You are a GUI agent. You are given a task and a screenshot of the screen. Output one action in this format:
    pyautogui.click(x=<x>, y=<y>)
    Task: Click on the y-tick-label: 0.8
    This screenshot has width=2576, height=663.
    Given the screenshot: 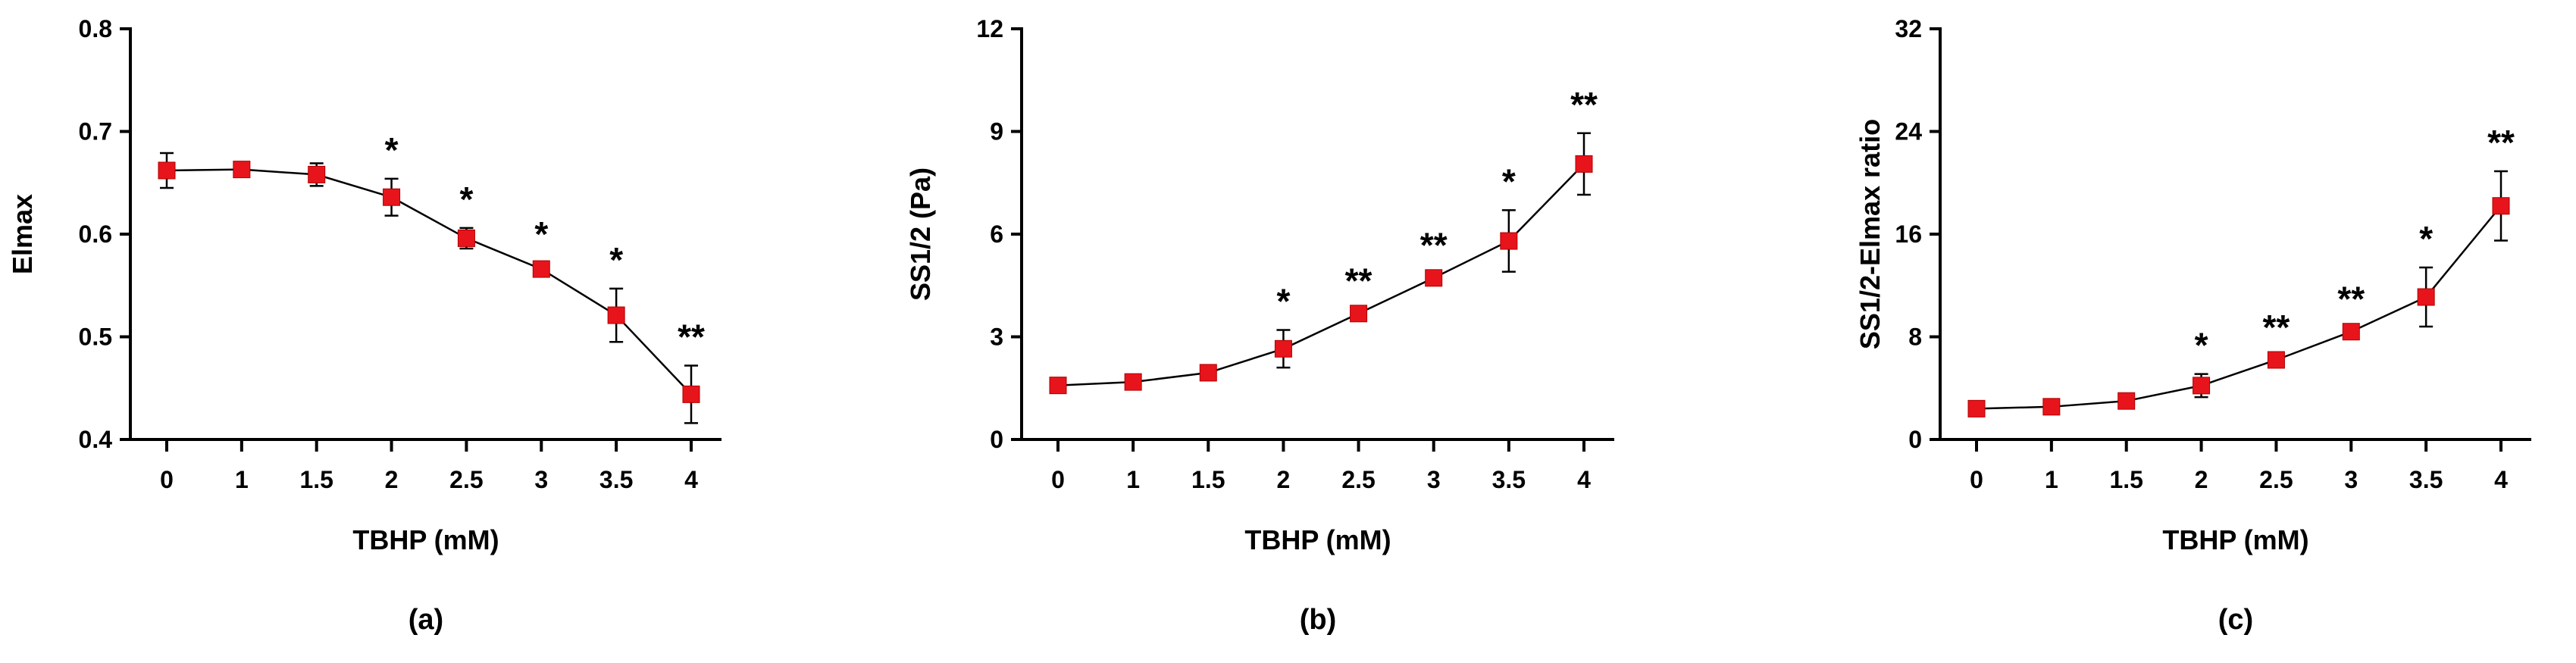 What is the action you would take?
    pyautogui.click(x=95, y=28)
    